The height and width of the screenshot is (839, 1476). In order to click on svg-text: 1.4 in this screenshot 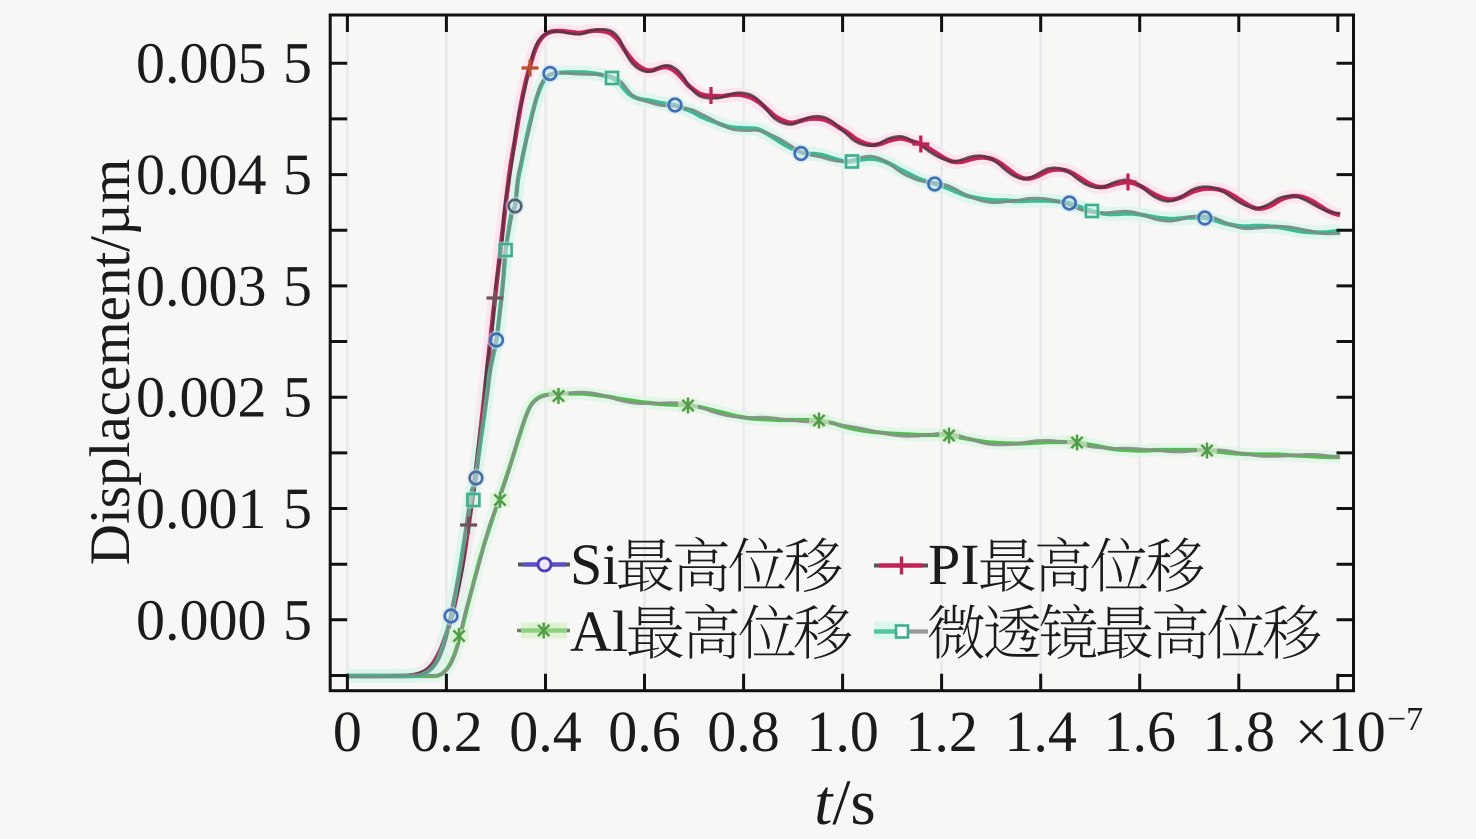, I will do `click(1040, 731)`.